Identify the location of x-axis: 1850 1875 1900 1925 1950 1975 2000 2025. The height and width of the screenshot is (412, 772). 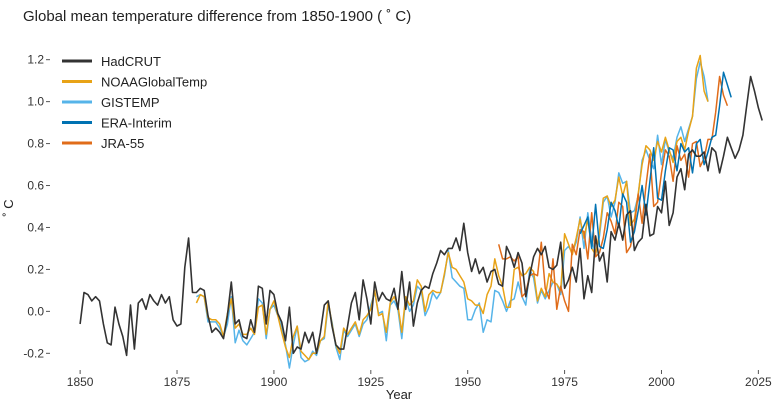
(419, 379).